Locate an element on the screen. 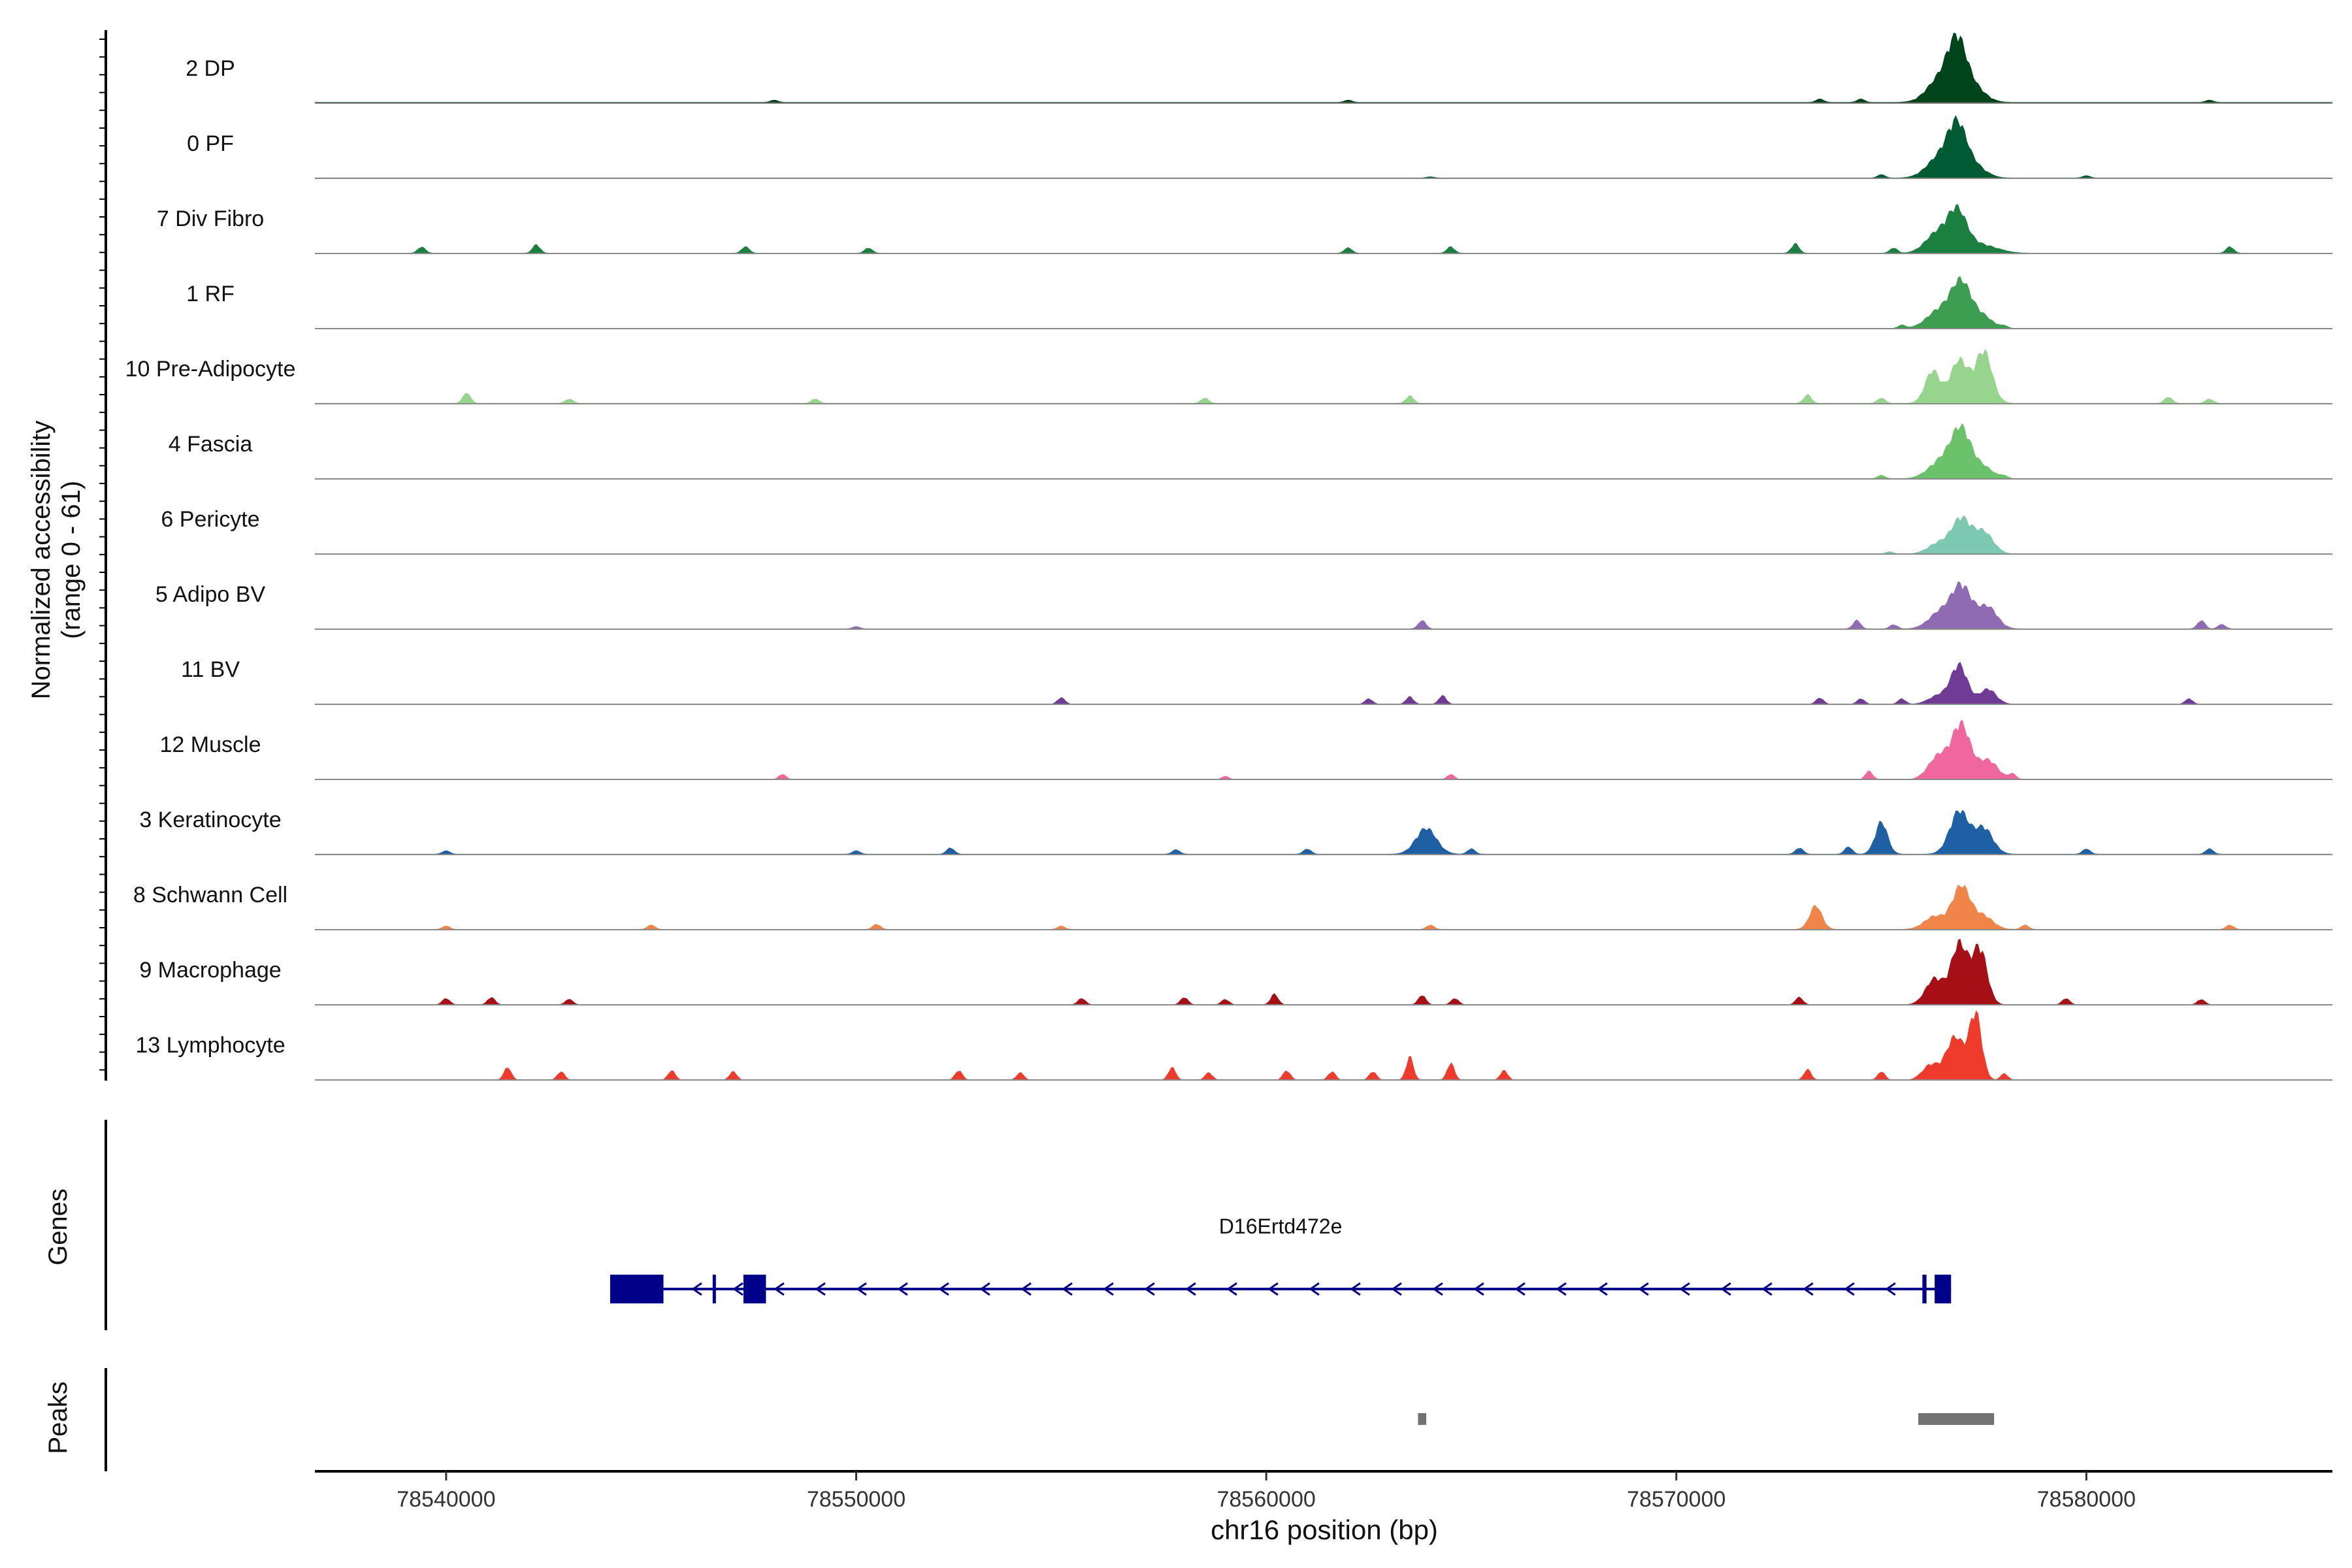 This screenshot has width=2352, height=1568. track-3: 7 Div Fibro is located at coordinates (1244, 229).